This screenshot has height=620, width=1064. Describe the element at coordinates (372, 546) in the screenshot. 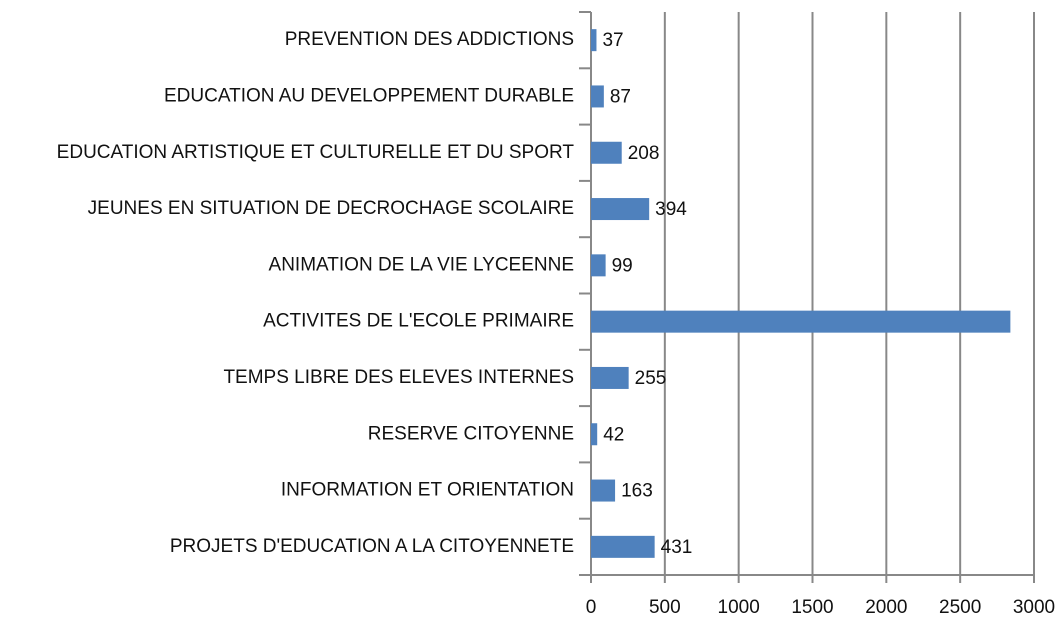

I see `y-tick-label: PROJETS D'EDUCATION A LA CITOYENNETE` at that location.